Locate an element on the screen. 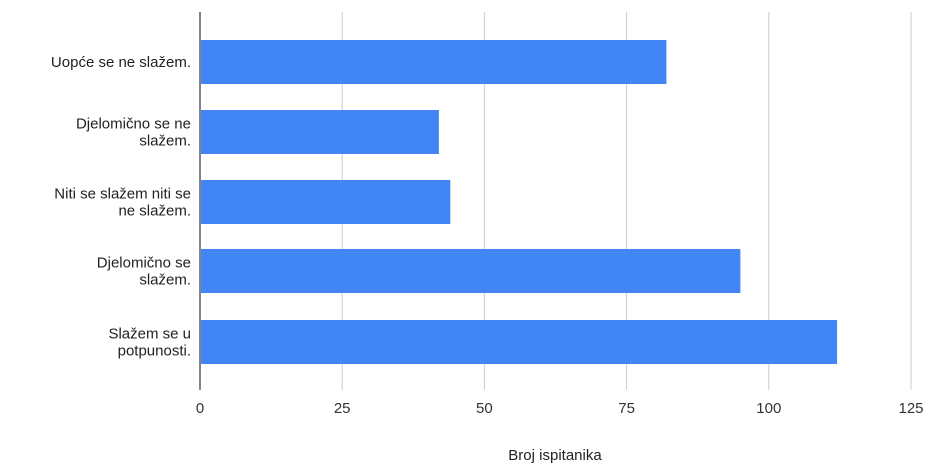 This screenshot has height=470, width=929. x-axis-title: Broj ispitanika is located at coordinates (555, 455).